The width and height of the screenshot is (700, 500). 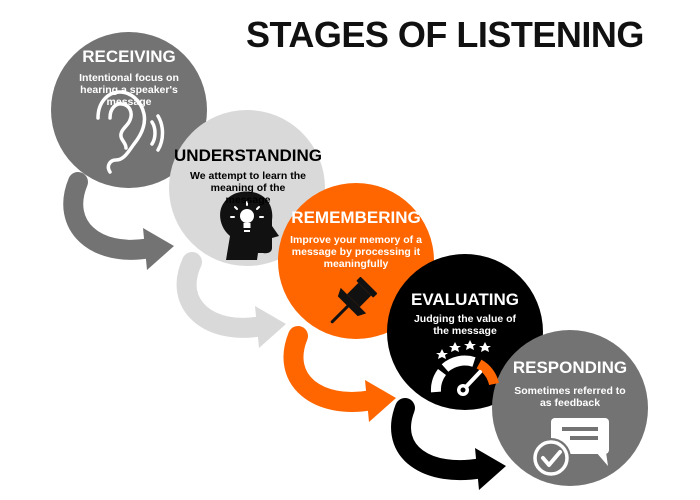 I want to click on lightbulb-head-icon, so click(x=249, y=225).